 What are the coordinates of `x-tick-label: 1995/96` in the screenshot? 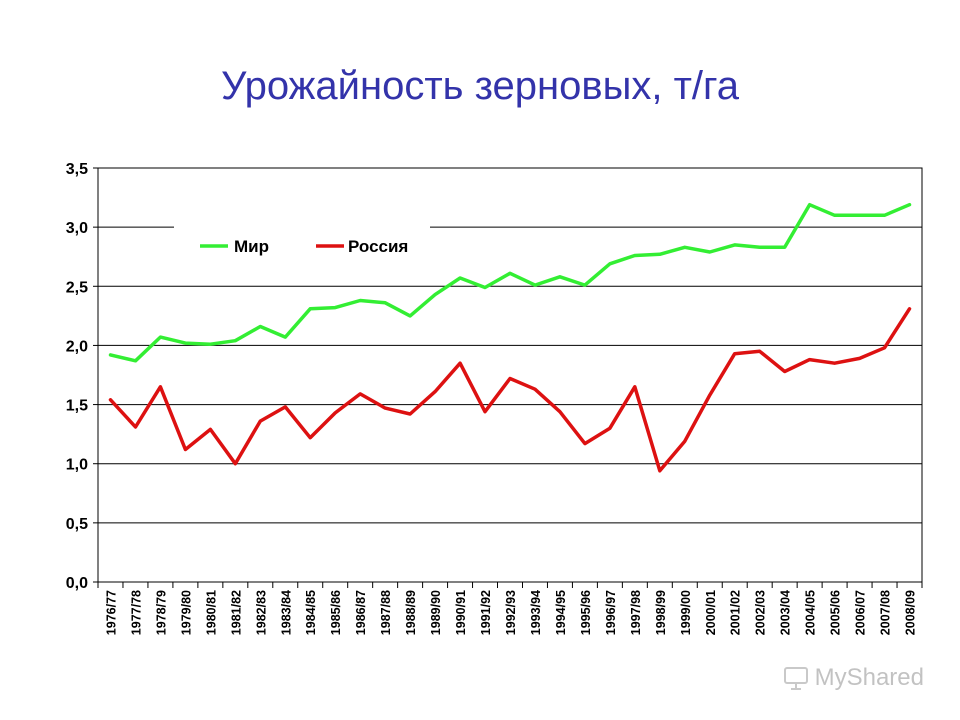 It's located at (586, 612).